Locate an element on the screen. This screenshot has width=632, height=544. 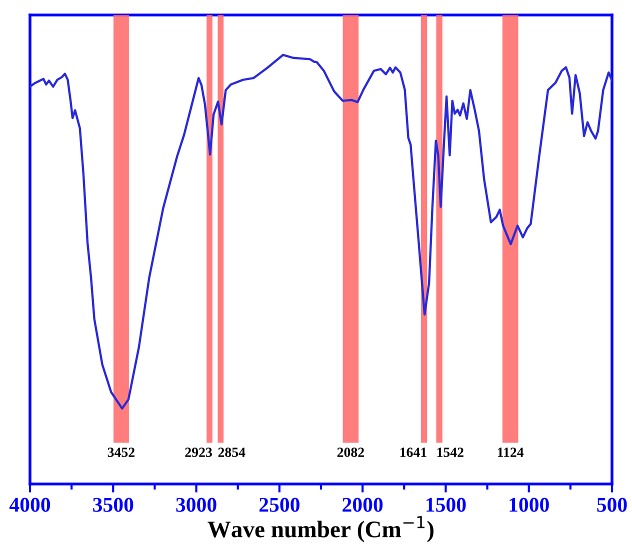
band-label: 2854 is located at coordinates (232, 452).